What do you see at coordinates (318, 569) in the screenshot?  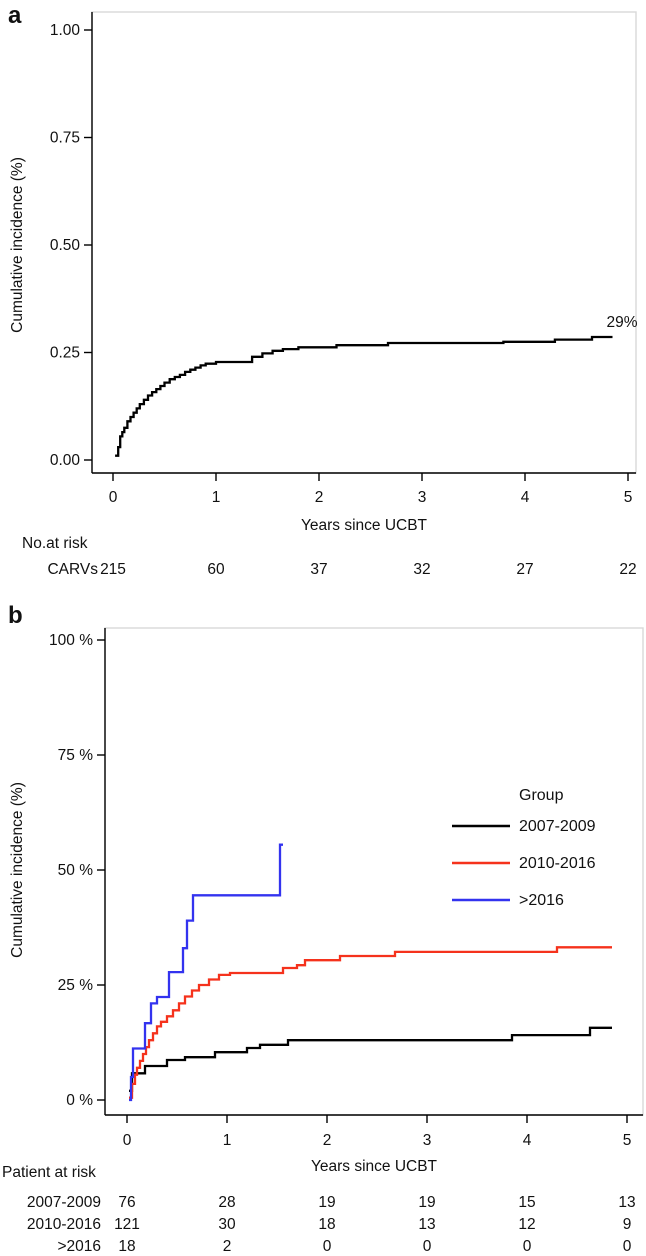 I see `risk-value: 37` at bounding box center [318, 569].